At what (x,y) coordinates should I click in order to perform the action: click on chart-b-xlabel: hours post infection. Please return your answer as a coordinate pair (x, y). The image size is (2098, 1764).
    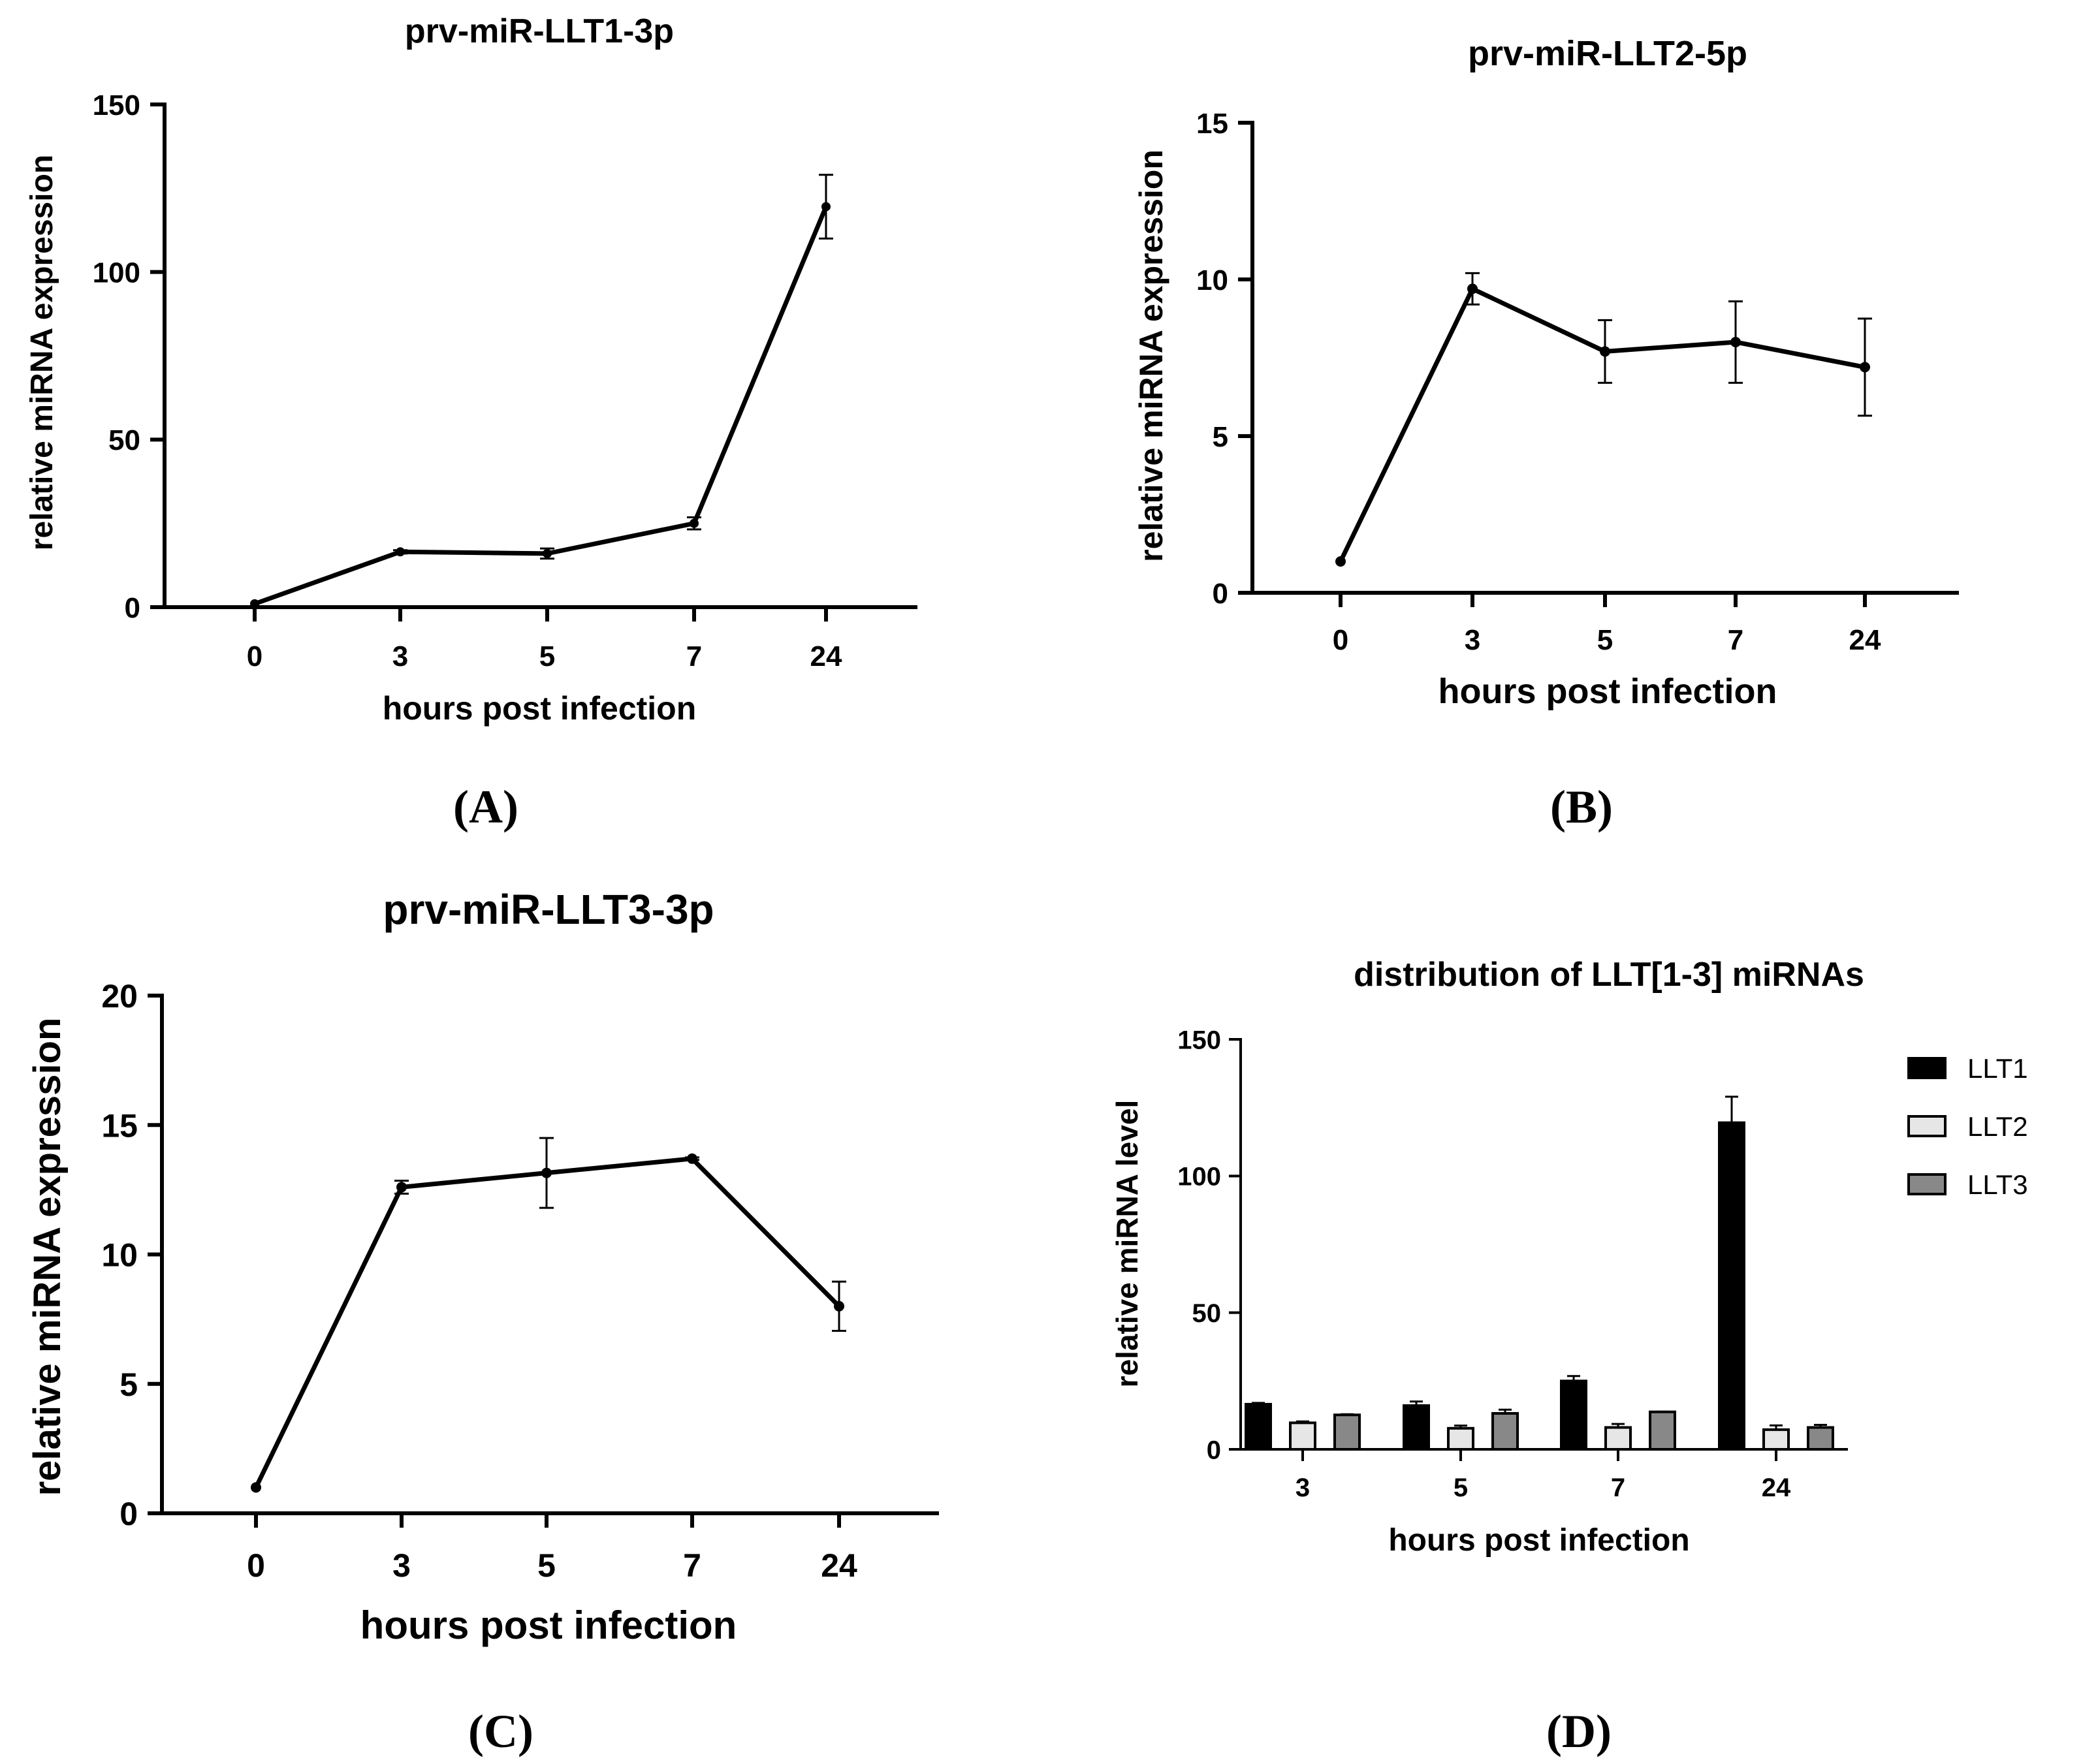
    Looking at the image, I should click on (1607, 691).